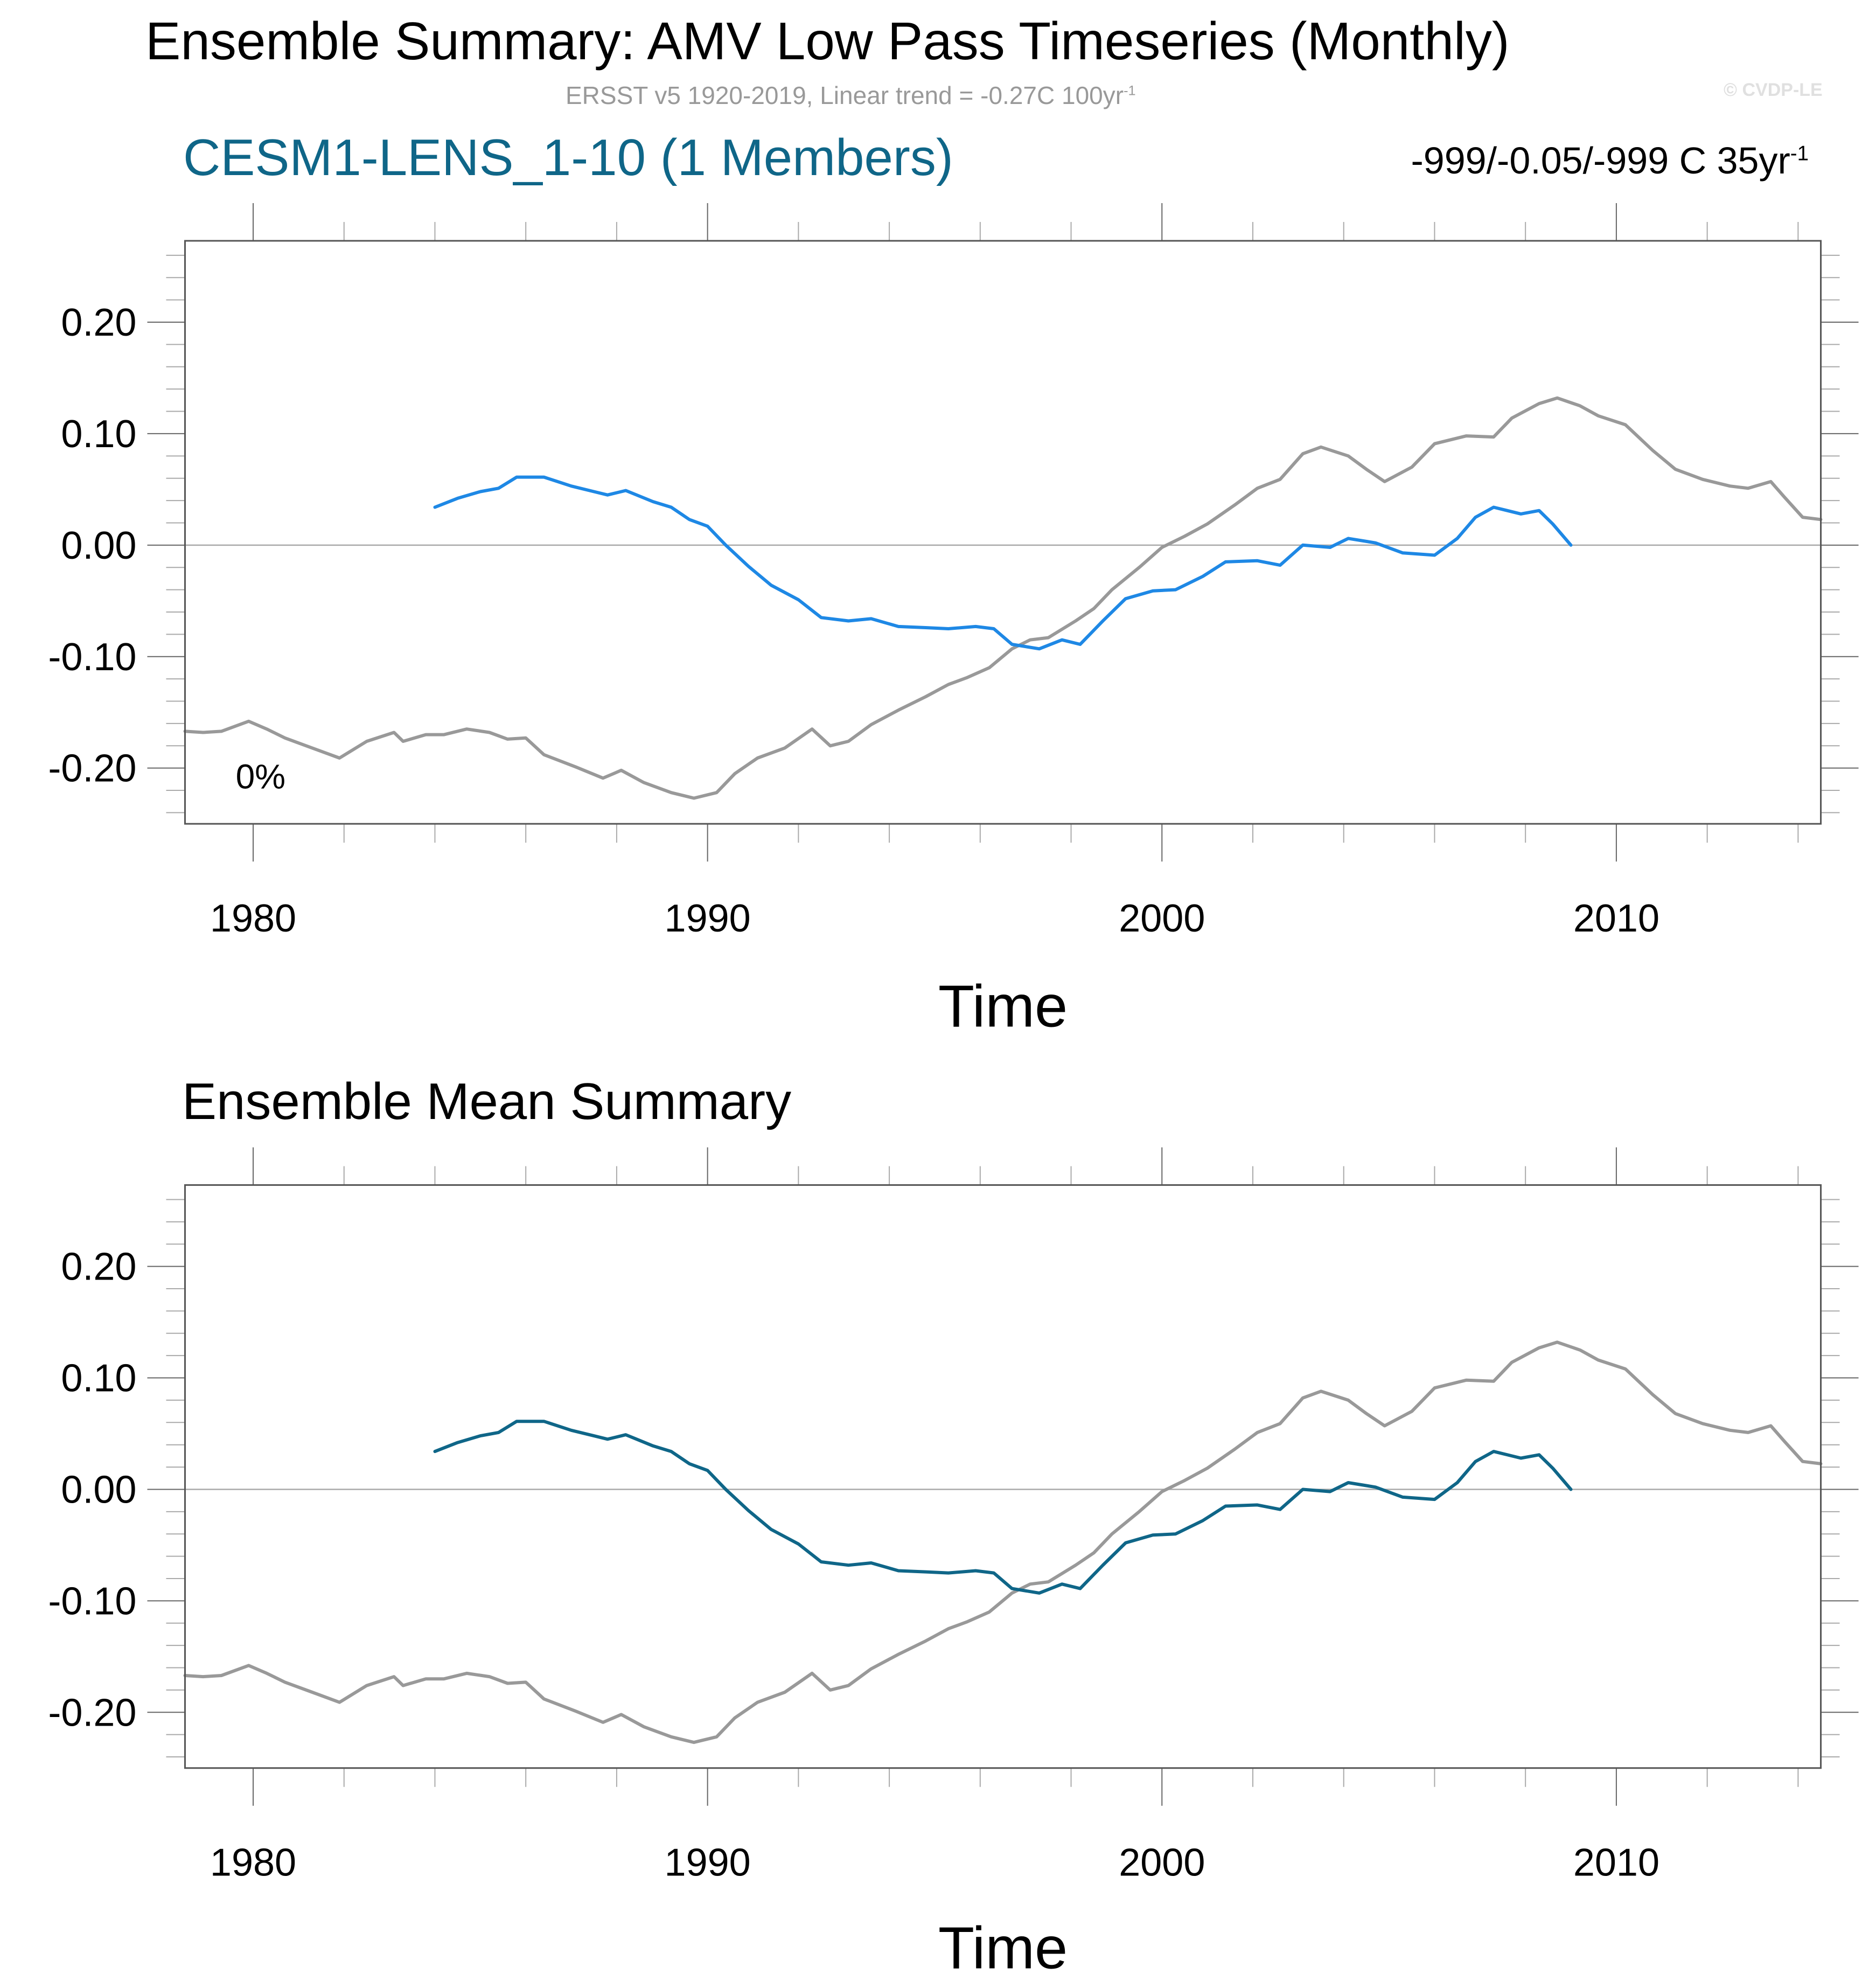 This screenshot has width=1869, height=1988. Describe the element at coordinates (1130, 91) in the screenshot. I see `subtitle-superscript: -1` at that location.